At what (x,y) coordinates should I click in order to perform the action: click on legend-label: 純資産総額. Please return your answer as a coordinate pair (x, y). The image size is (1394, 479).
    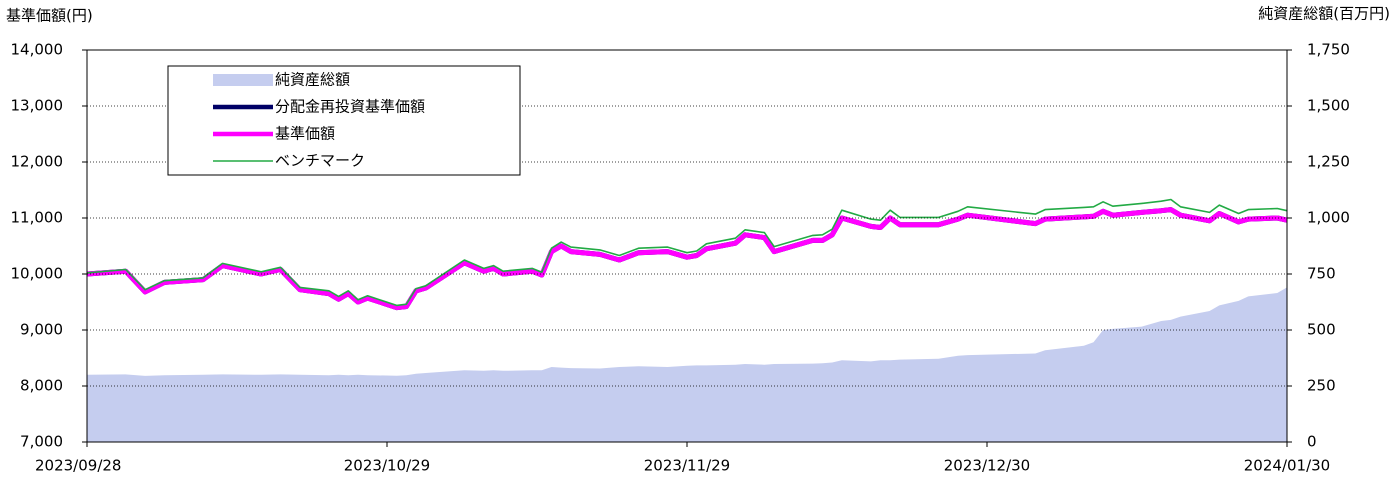
    Looking at the image, I should click on (312, 80).